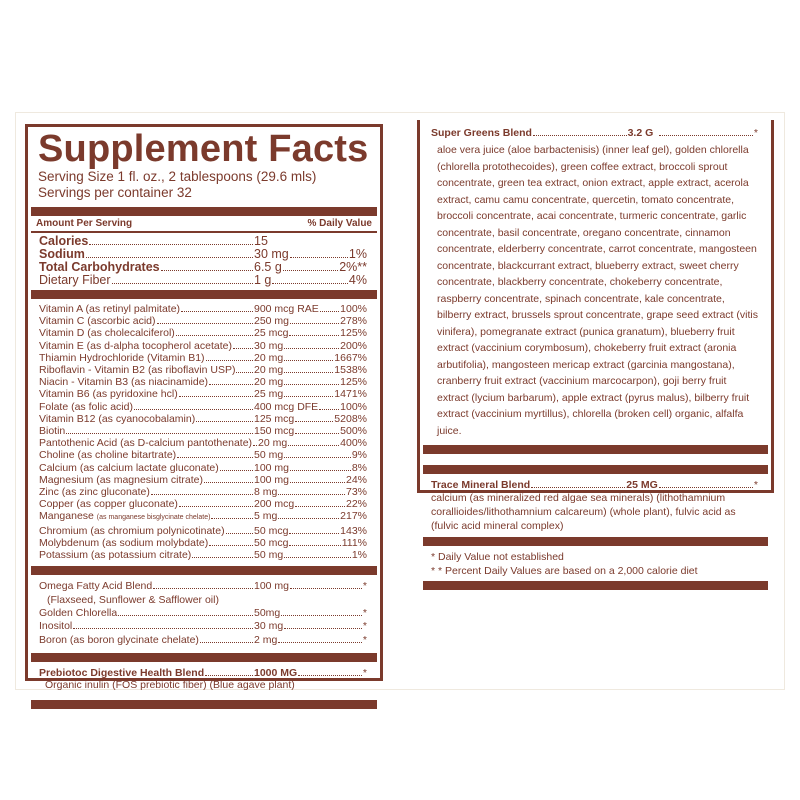 The width and height of the screenshot is (800, 800). What do you see at coordinates (203, 149) in the screenshot?
I see `label-title: Supplement Facts` at bounding box center [203, 149].